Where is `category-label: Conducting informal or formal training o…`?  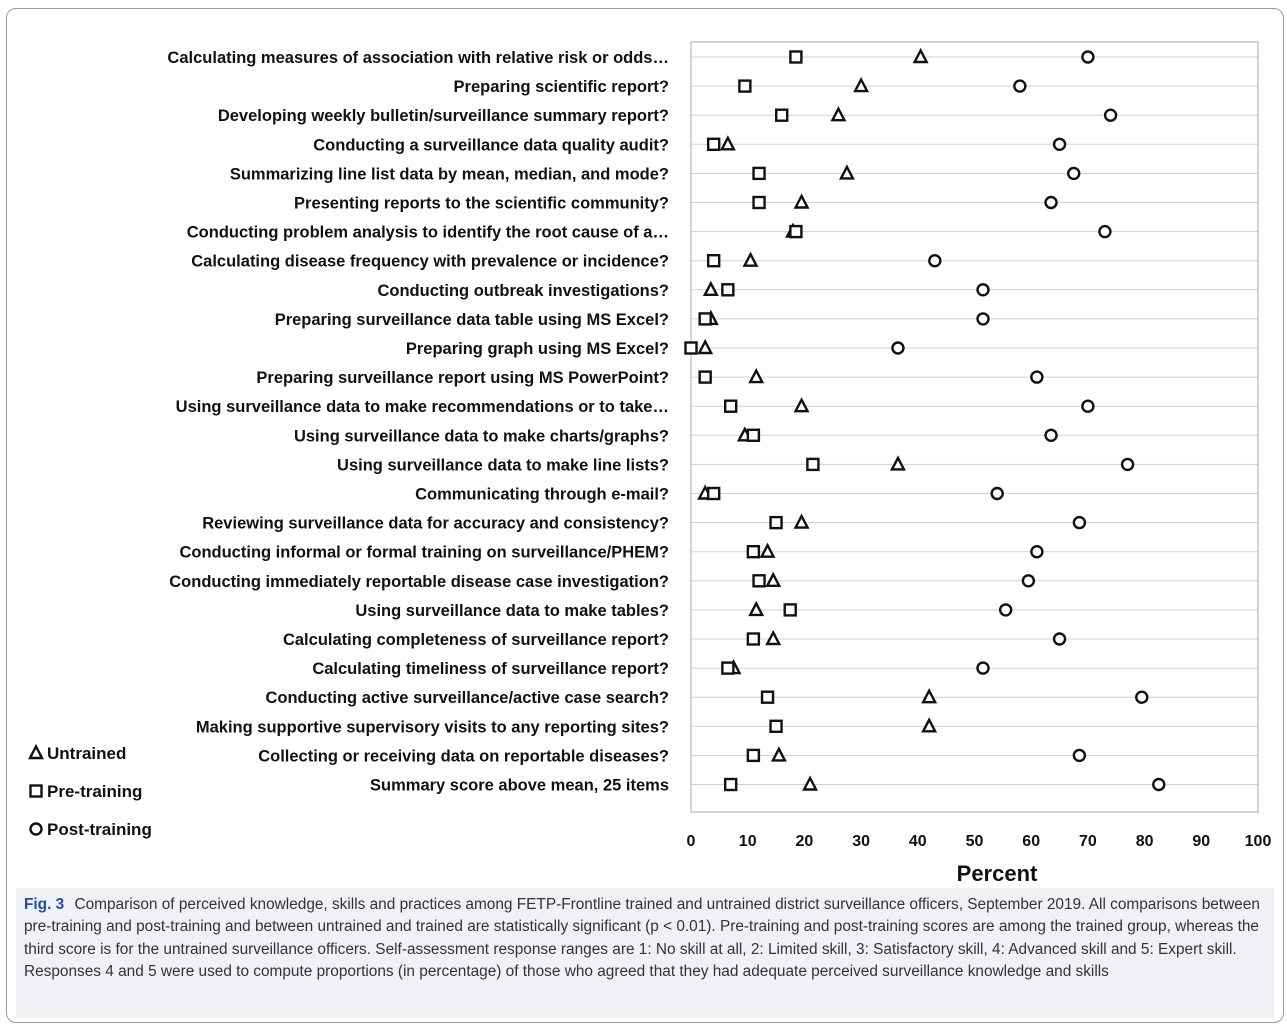 category-label: Conducting informal or formal training o… is located at coordinates (424, 553).